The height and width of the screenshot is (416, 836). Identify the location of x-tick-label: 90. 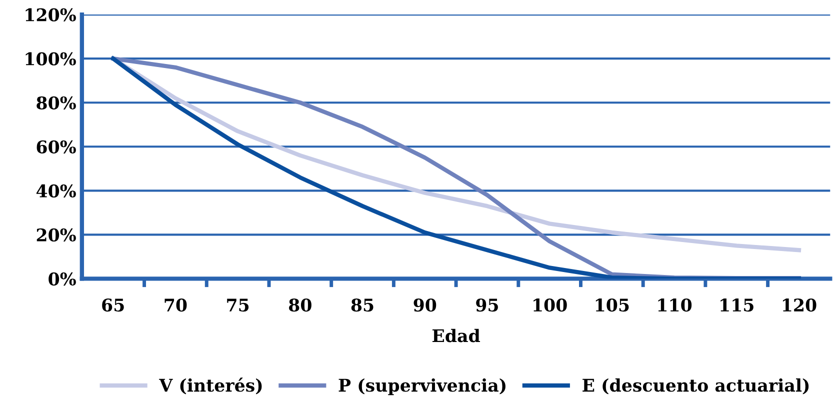
(425, 305).